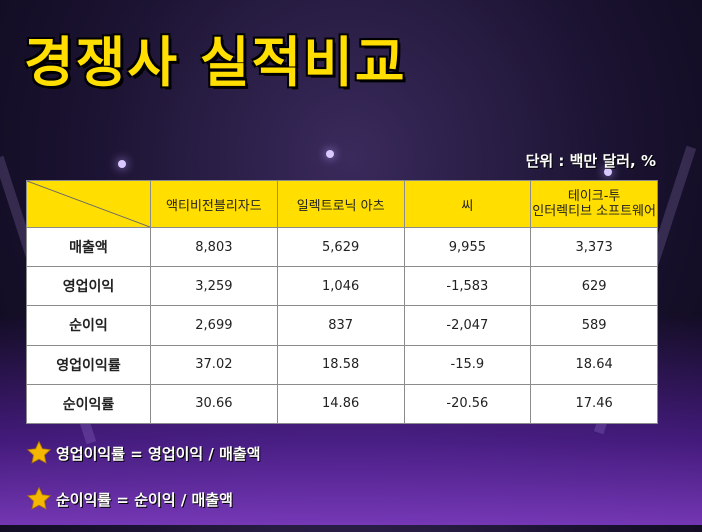 The width and height of the screenshot is (702, 532). What do you see at coordinates (594, 286) in the screenshot?
I see `table-cell: 629` at bounding box center [594, 286].